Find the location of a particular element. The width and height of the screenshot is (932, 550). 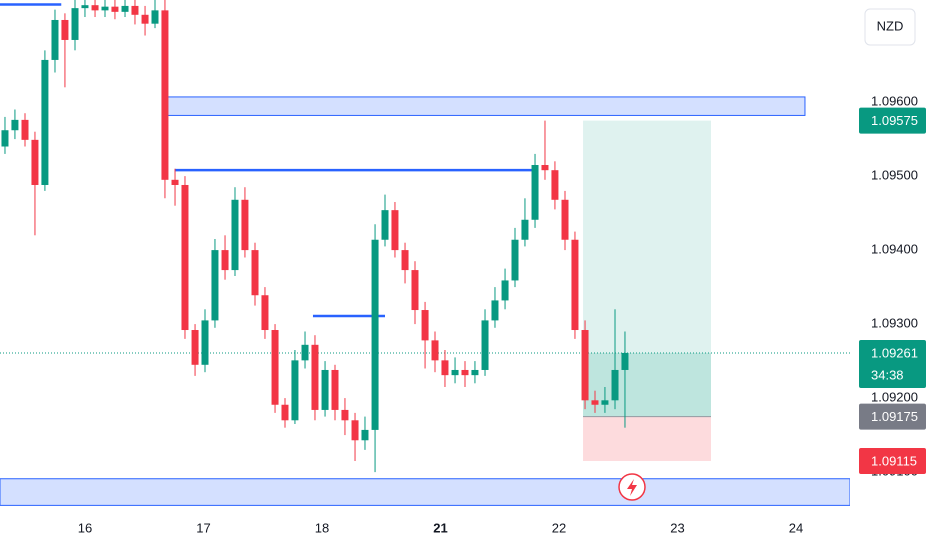

currency: NZD is located at coordinates (890, 25).